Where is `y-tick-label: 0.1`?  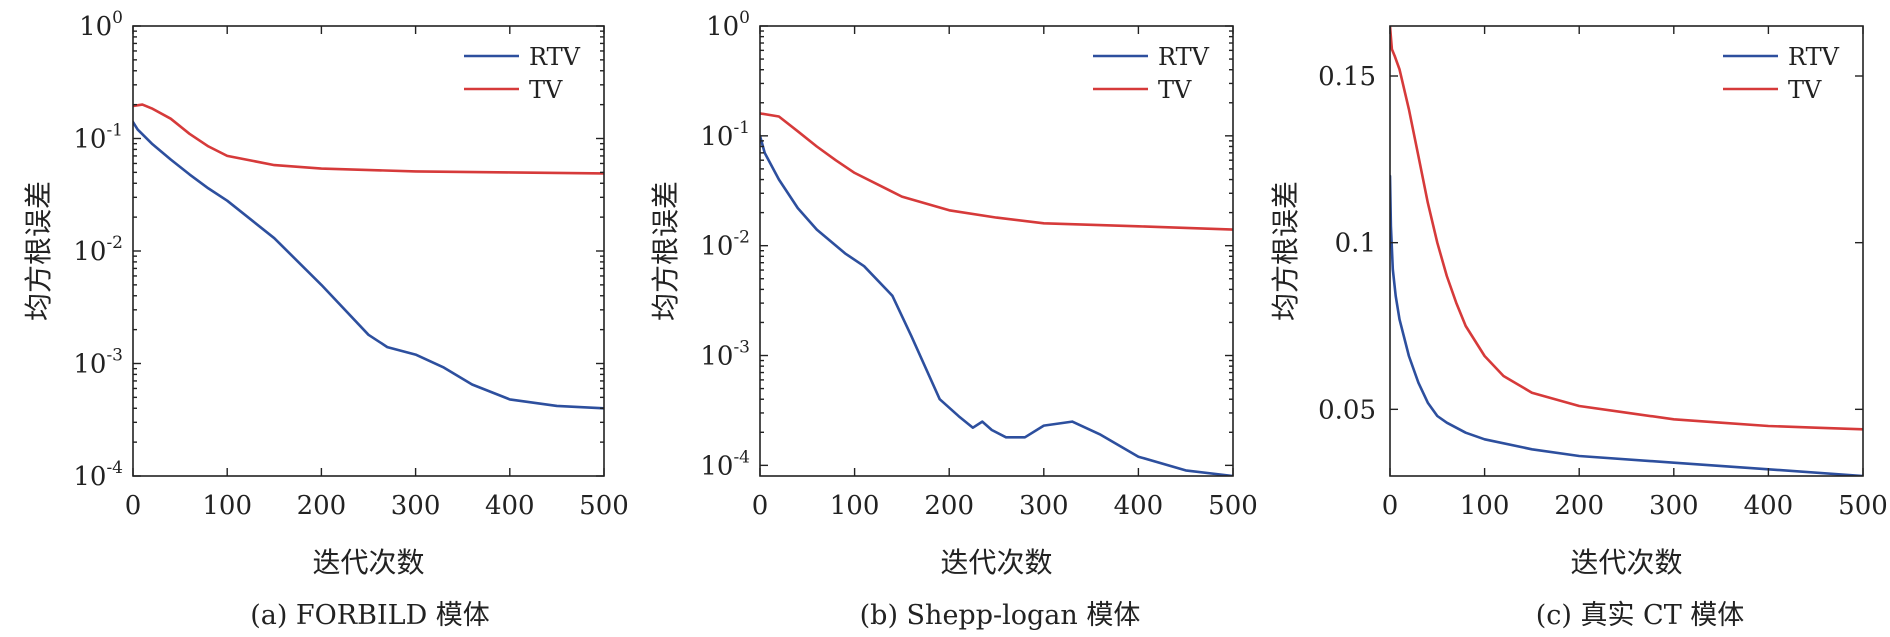
y-tick-label: 0.1 is located at coordinates (1355, 244).